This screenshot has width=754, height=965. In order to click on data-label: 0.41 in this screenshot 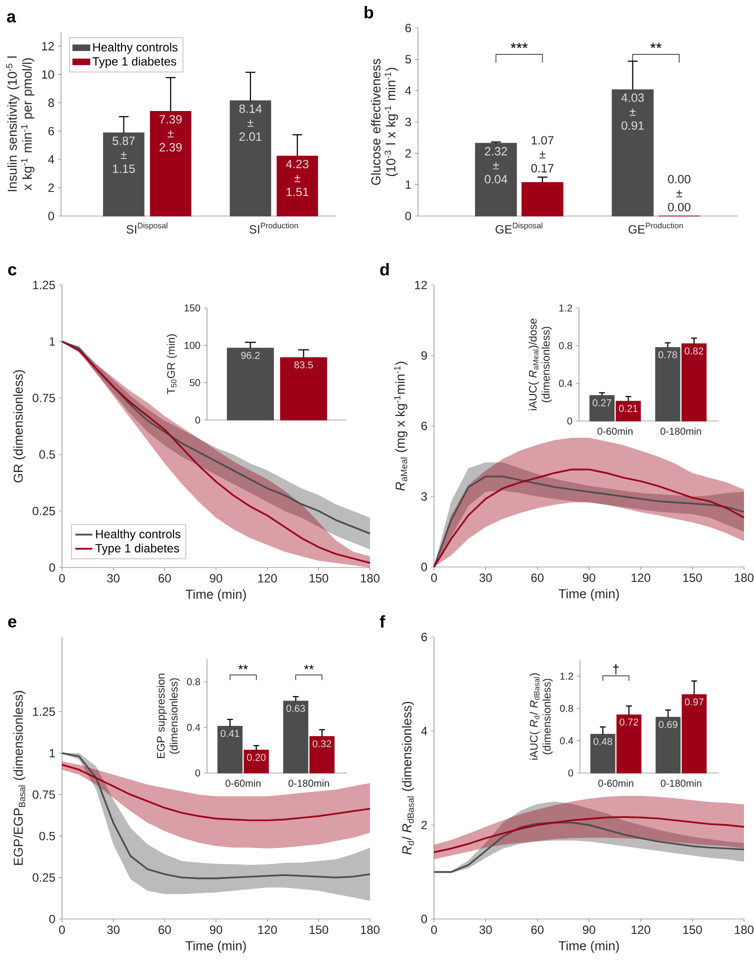, I will do `click(230, 734)`.